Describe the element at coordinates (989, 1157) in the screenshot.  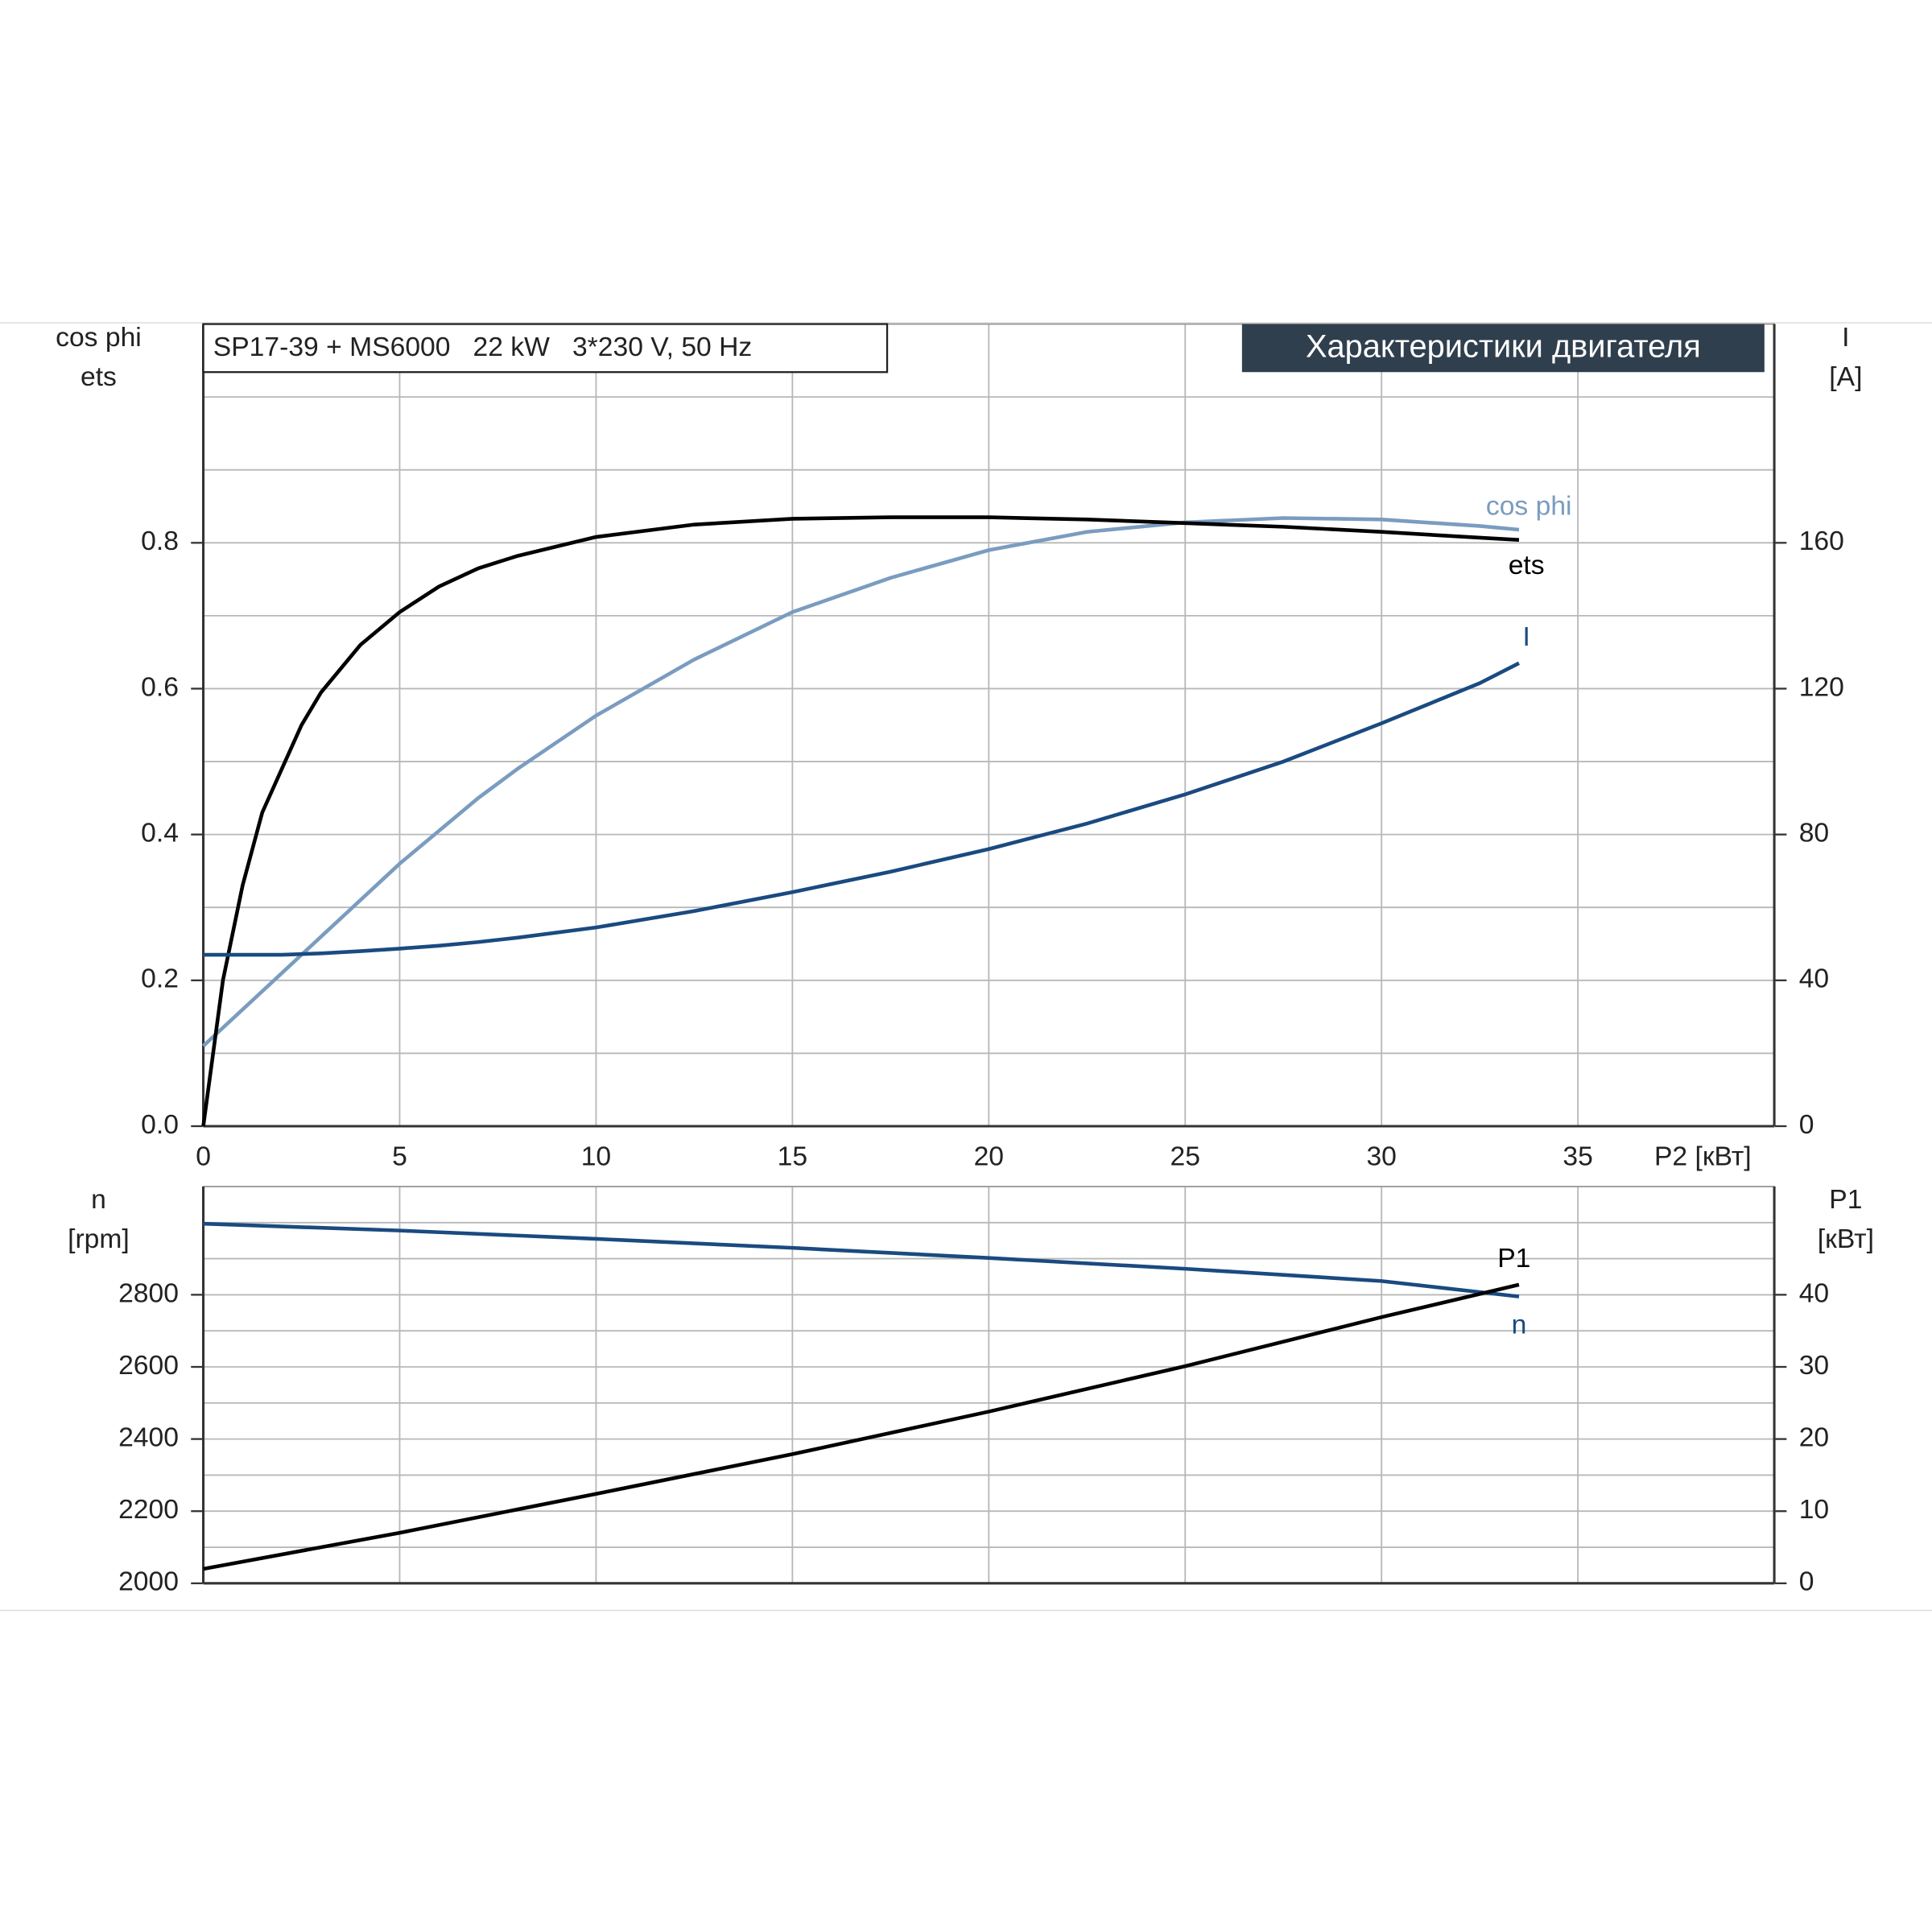
I see `x-tick-label: 20` at that location.